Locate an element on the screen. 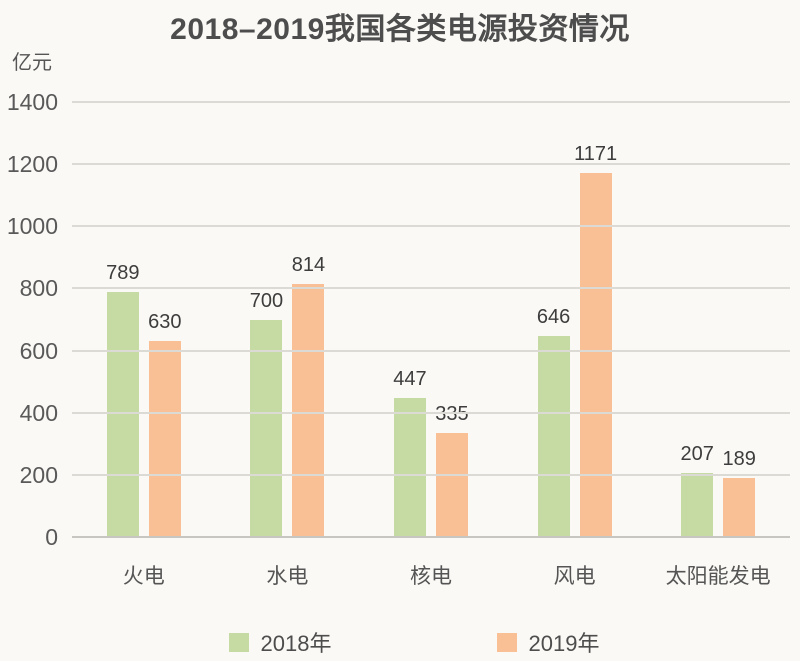 This screenshot has width=800, height=661. bar-group: 207 189 is located at coordinates (718, 319).